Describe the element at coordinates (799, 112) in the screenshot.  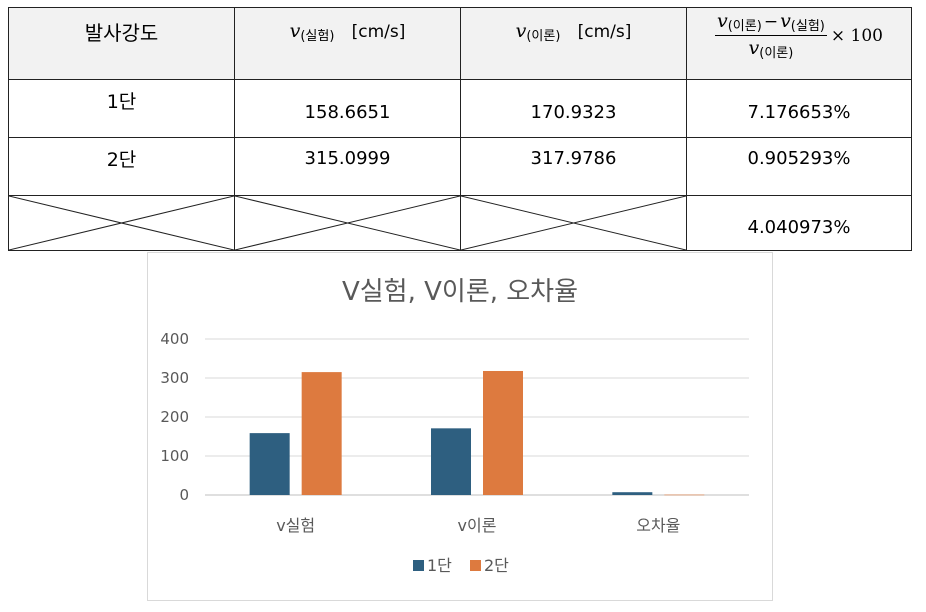
I see `error-value: 7.176653%` at that location.